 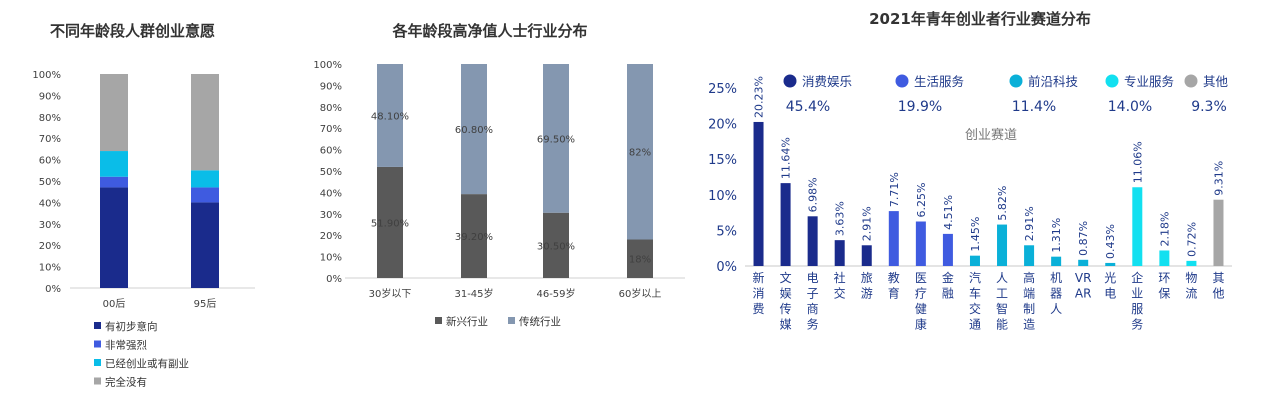 What do you see at coordinates (813, 194) in the screenshot?
I see `data-label: 6.98%` at bounding box center [813, 194].